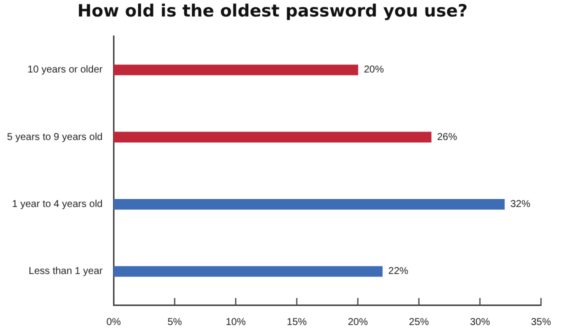  Describe the element at coordinates (520, 204) in the screenshot. I see `data-label: 32%` at that location.